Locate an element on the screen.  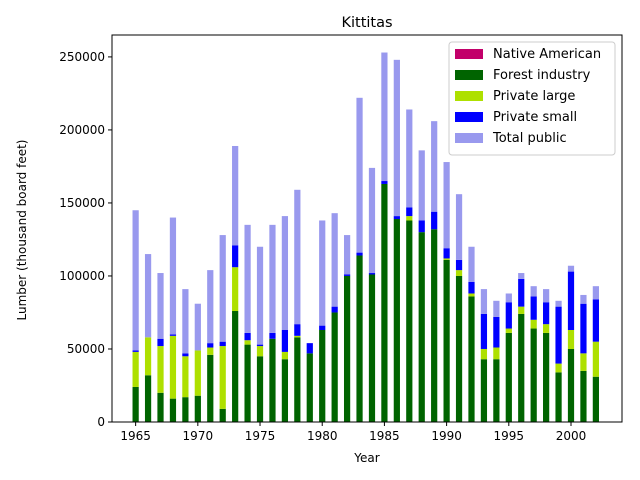
bar-total-public-1976 is located at coordinates (272, 278).